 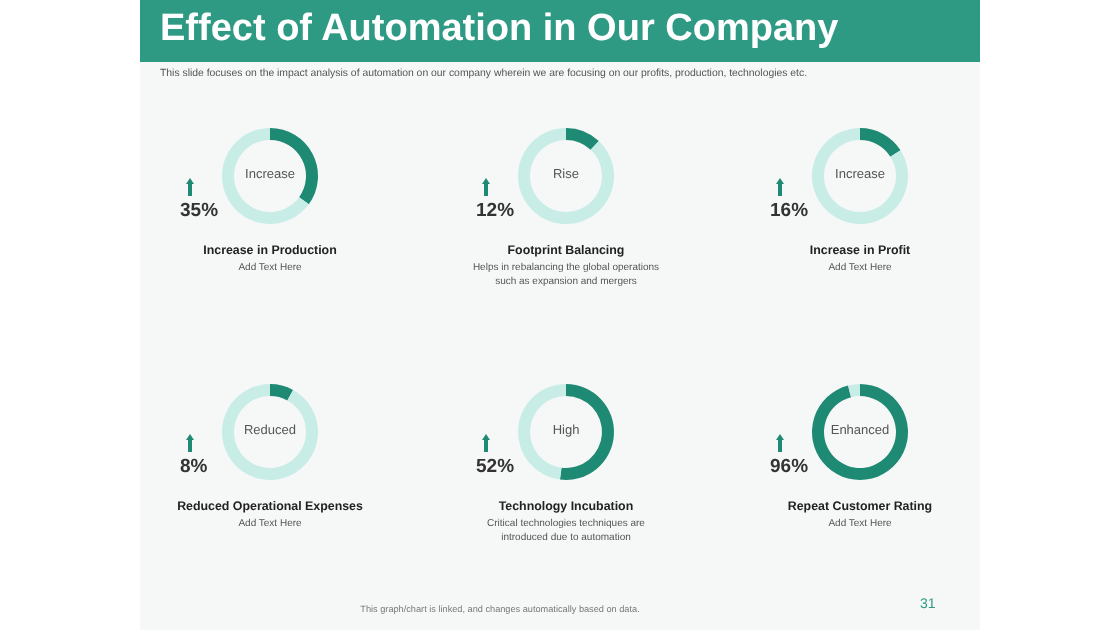 What do you see at coordinates (194, 467) in the screenshot?
I see `text: 8%` at bounding box center [194, 467].